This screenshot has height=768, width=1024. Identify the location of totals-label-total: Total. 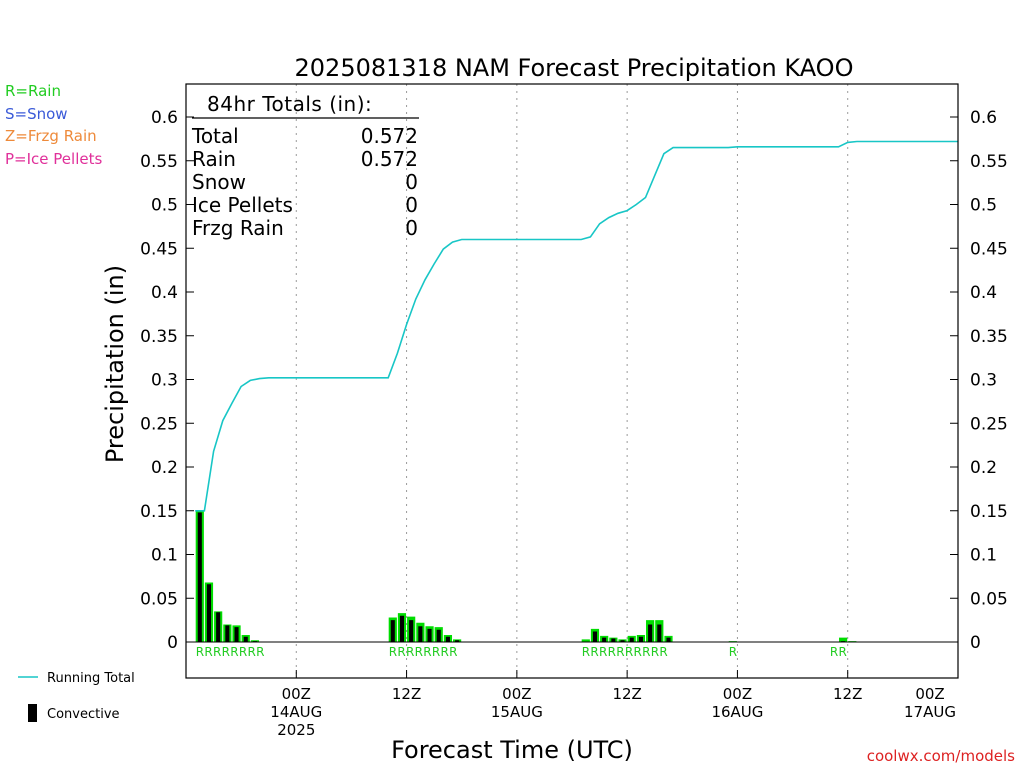
(215, 136).